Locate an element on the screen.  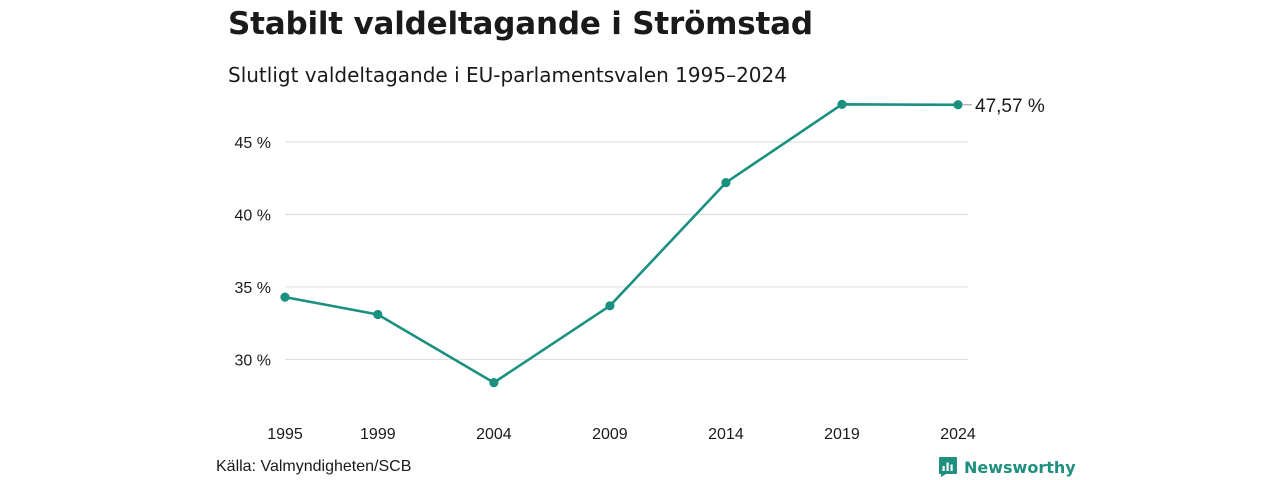
y-tick-label: 40 % is located at coordinates (253, 215).